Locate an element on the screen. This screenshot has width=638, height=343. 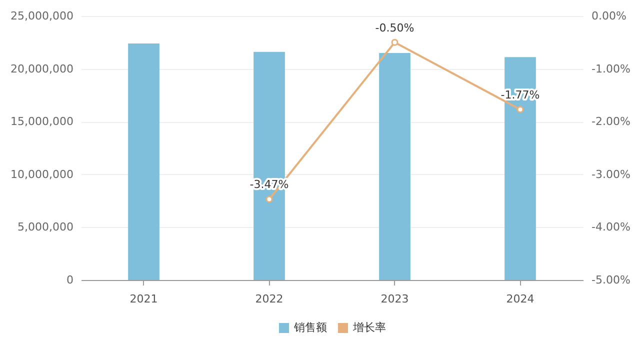
y-tick-label: 20,000,000 is located at coordinates (42, 69).